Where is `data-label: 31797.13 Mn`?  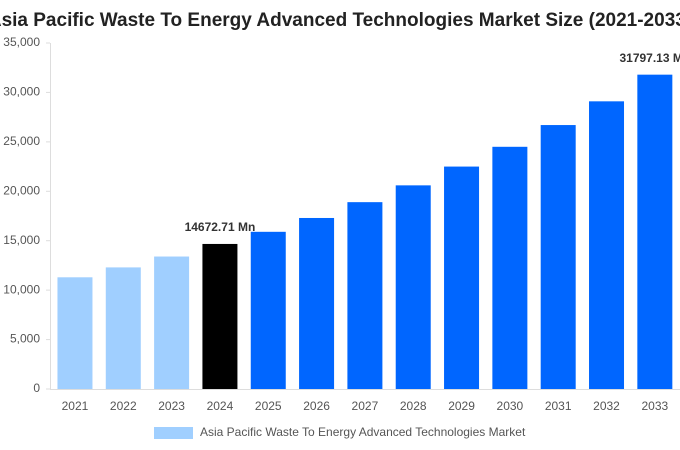 data-label: 31797.13 Mn is located at coordinates (649, 58).